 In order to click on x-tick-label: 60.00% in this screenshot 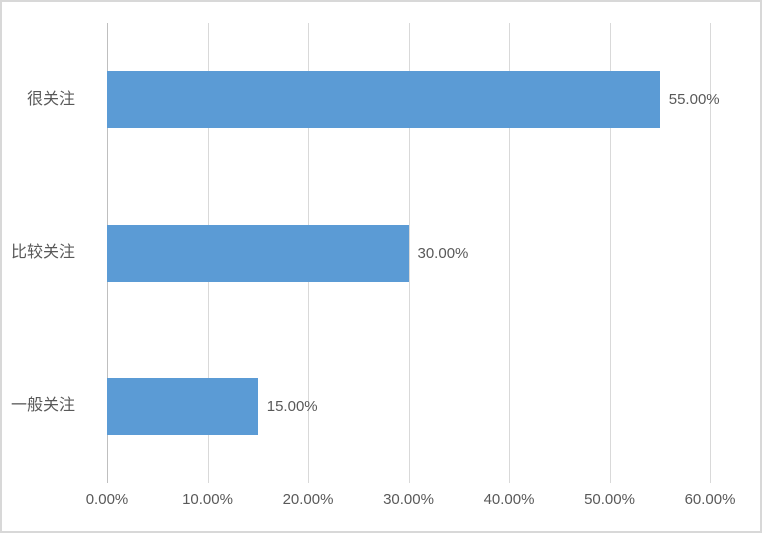, I will do `click(710, 499)`.